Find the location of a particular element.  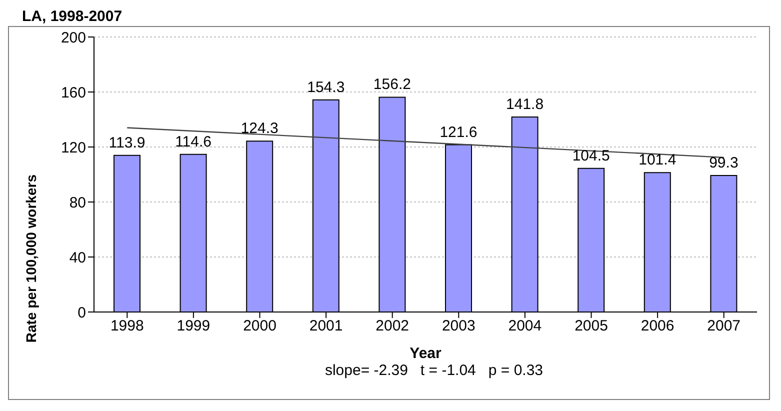

data-label: 121.6 is located at coordinates (459, 132).